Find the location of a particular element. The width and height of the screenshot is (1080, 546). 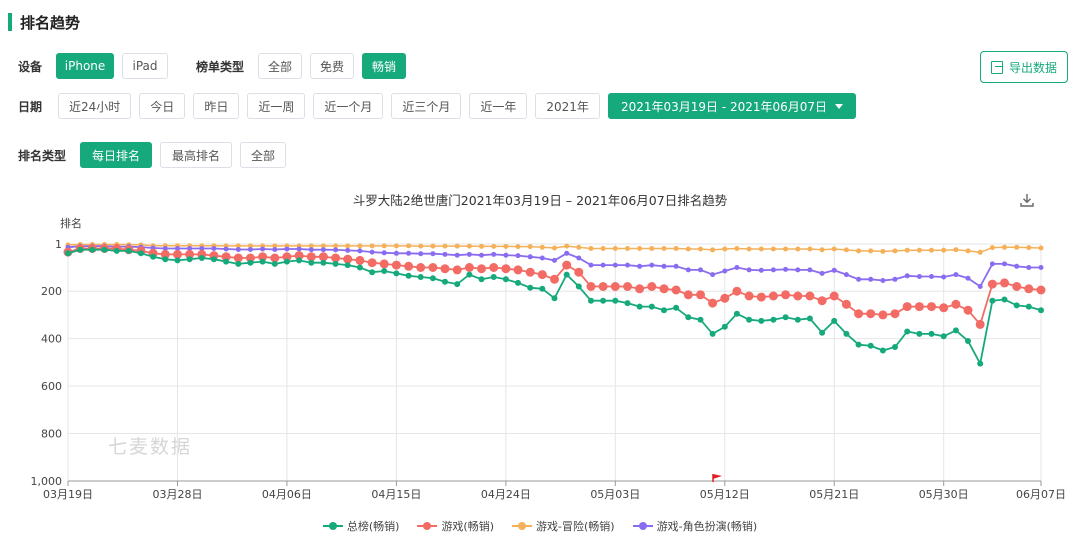

date-2021-button: 2021年 is located at coordinates (567, 106).